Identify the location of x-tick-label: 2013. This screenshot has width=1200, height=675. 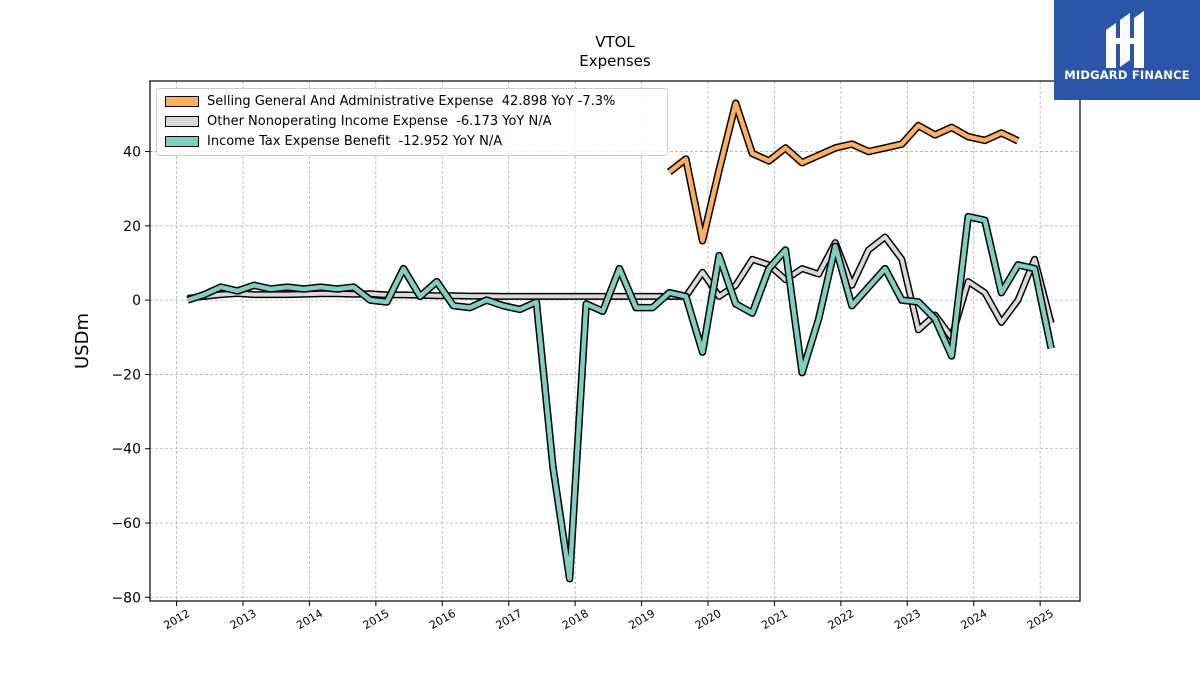
(243, 619).